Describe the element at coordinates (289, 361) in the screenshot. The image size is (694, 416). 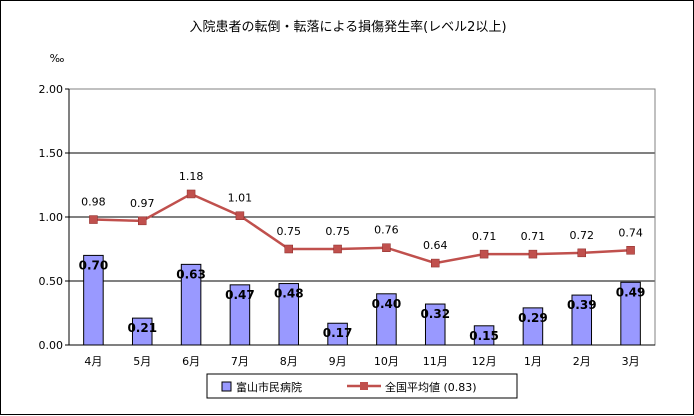
I see `x-tick-label: 8月` at that location.